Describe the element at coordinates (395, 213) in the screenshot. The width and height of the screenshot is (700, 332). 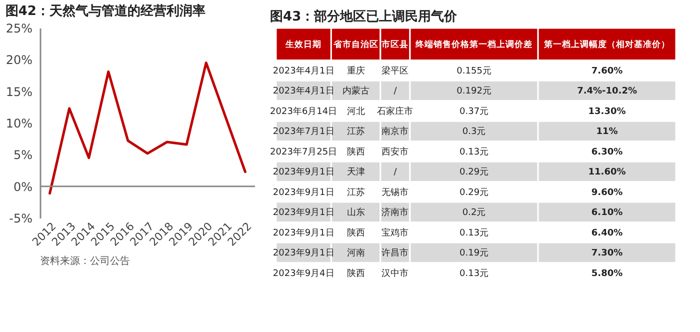
I see `text: 济南市` at that location.